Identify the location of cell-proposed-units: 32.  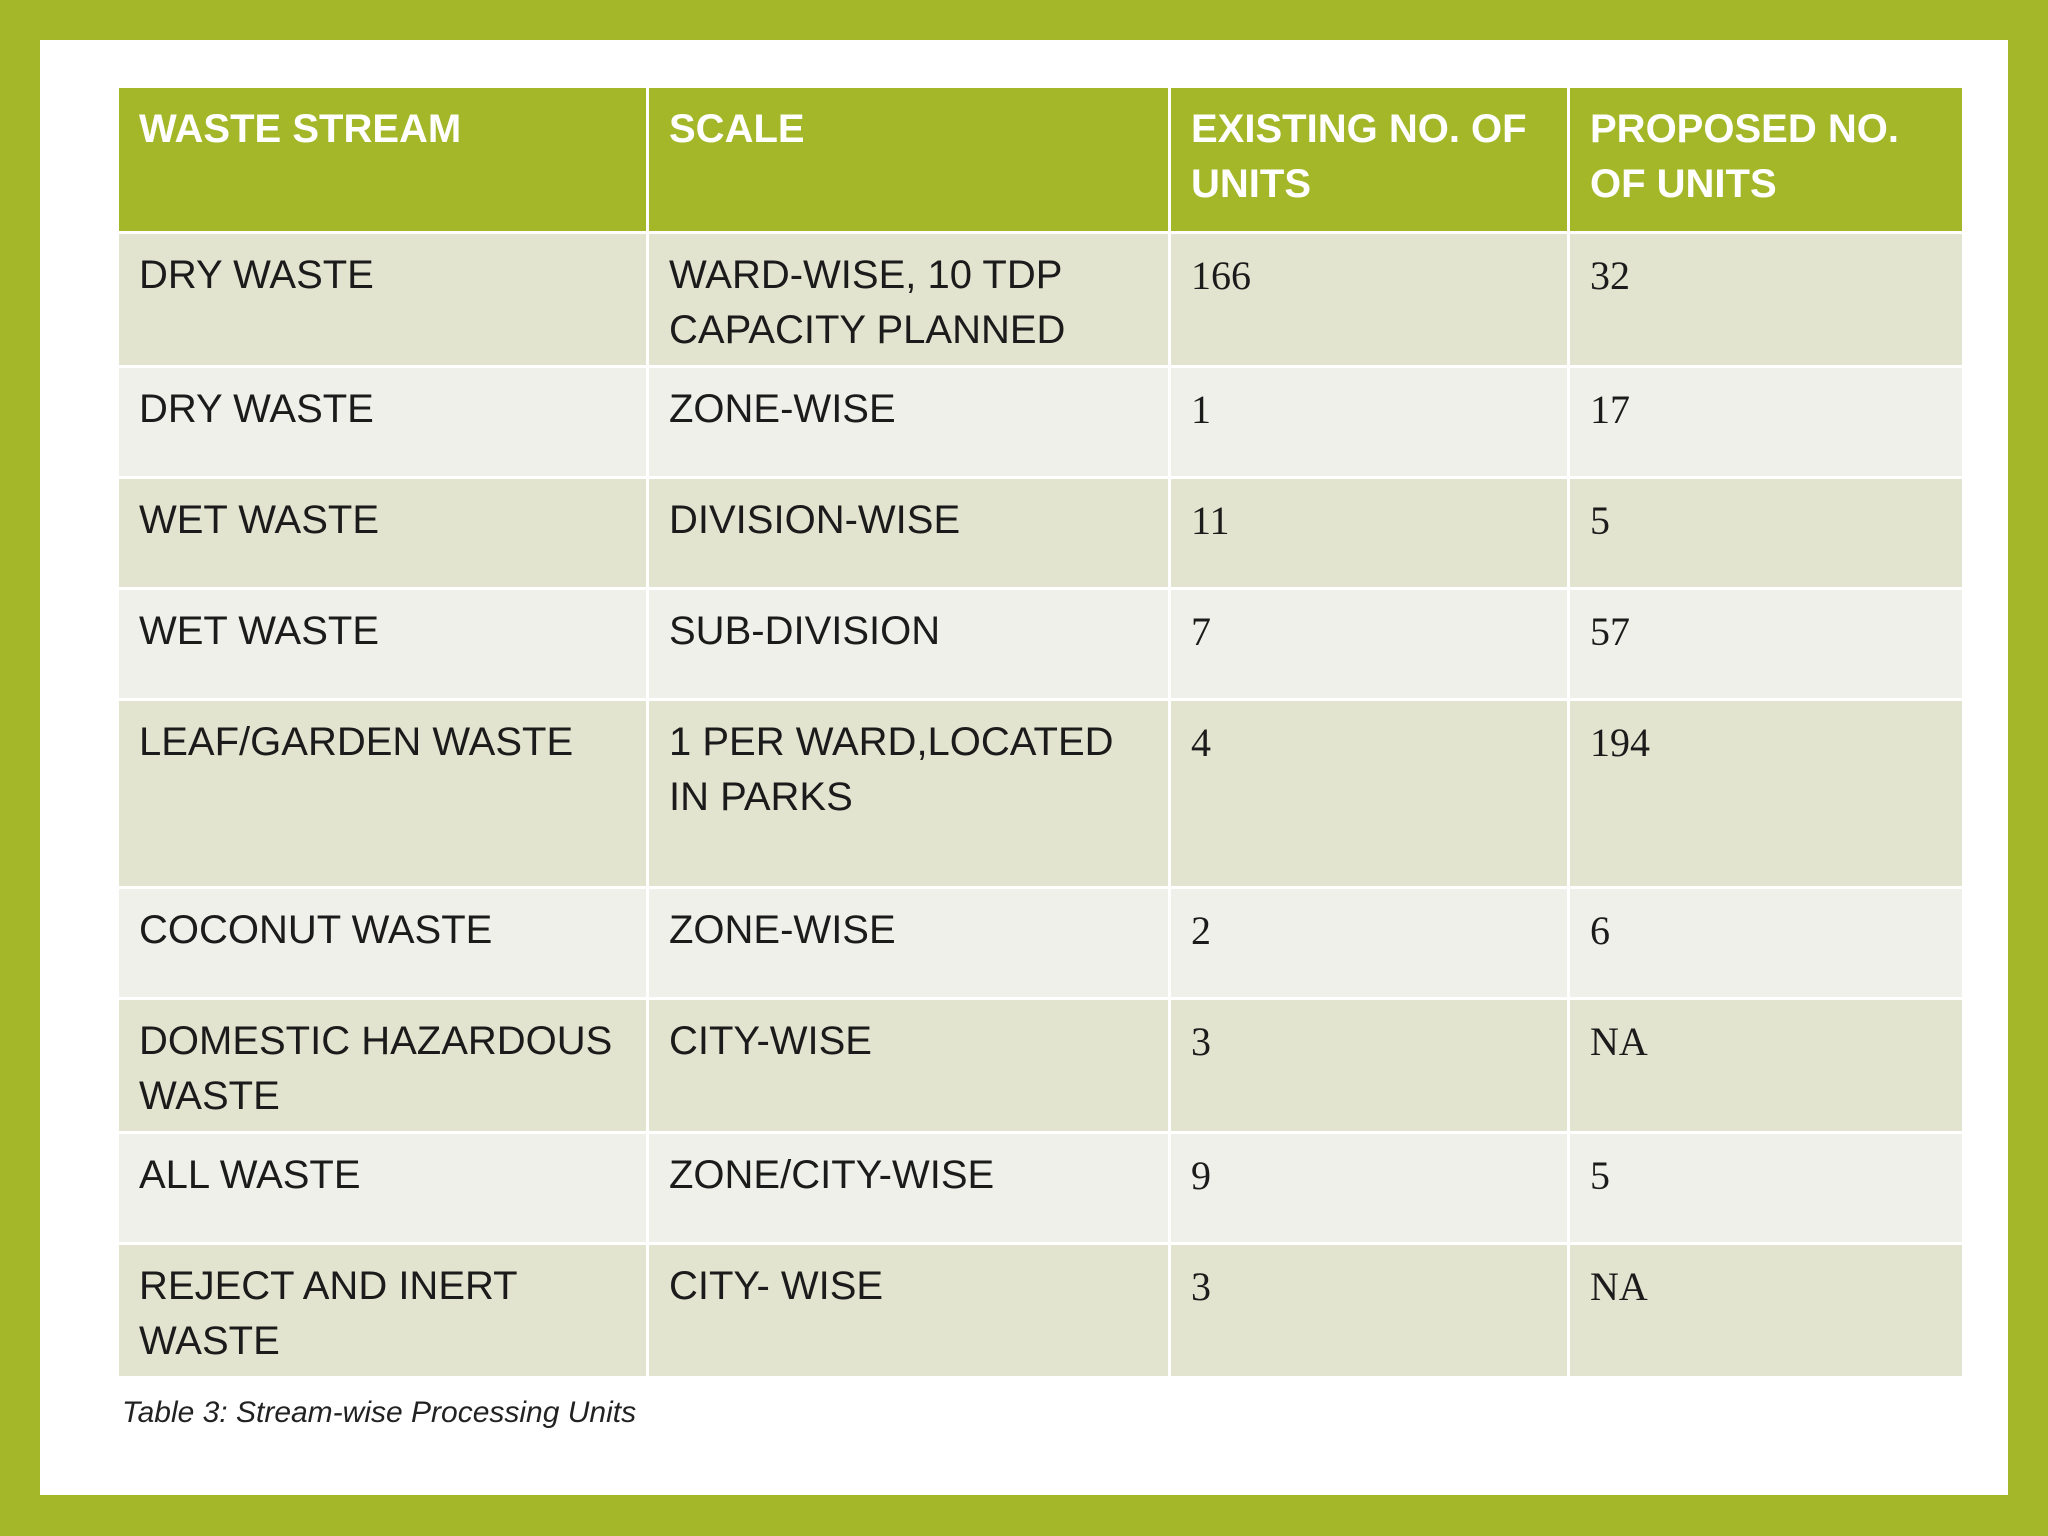
(1766, 299).